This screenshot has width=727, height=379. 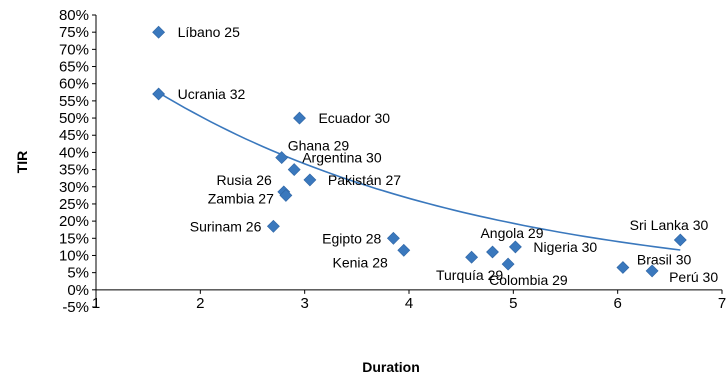 I want to click on x-axis-title: Duration, so click(x=391, y=367).